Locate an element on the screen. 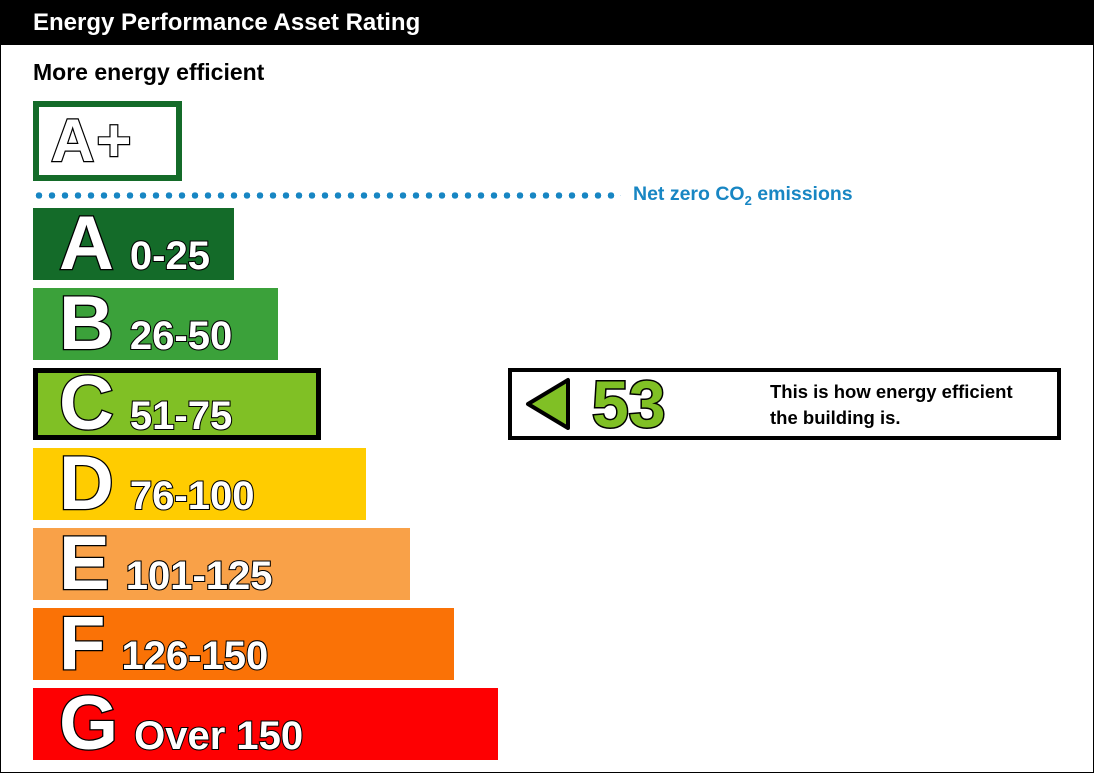 This screenshot has width=1094, height=773. band-range: 101-125 is located at coordinates (199, 576).